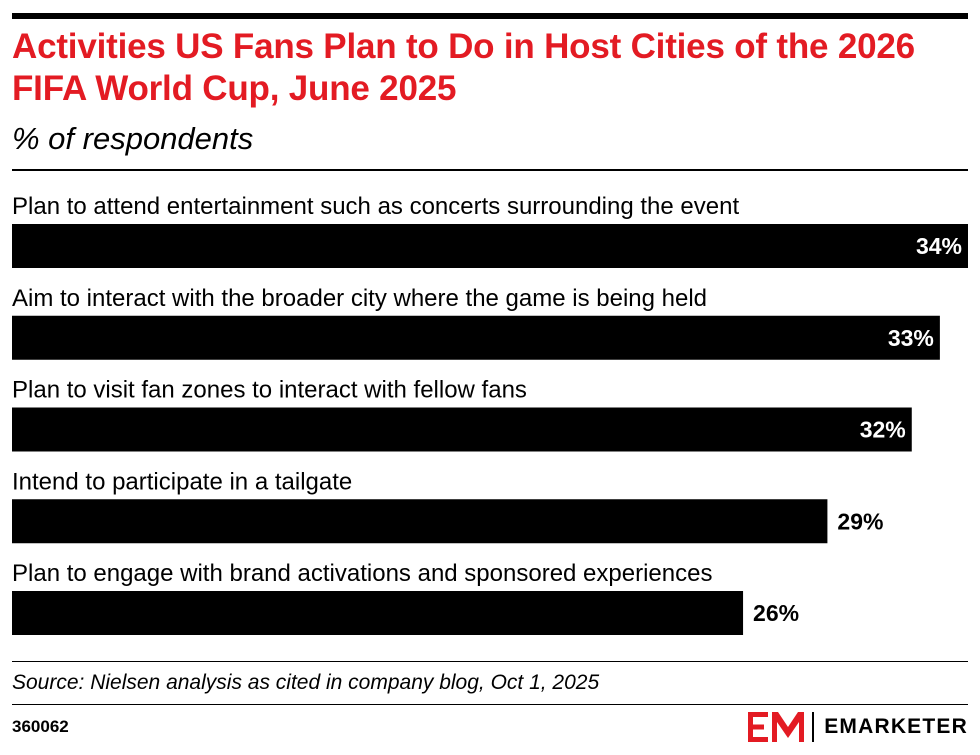 The image size is (980, 755). I want to click on value-label: 33%, so click(911, 338).